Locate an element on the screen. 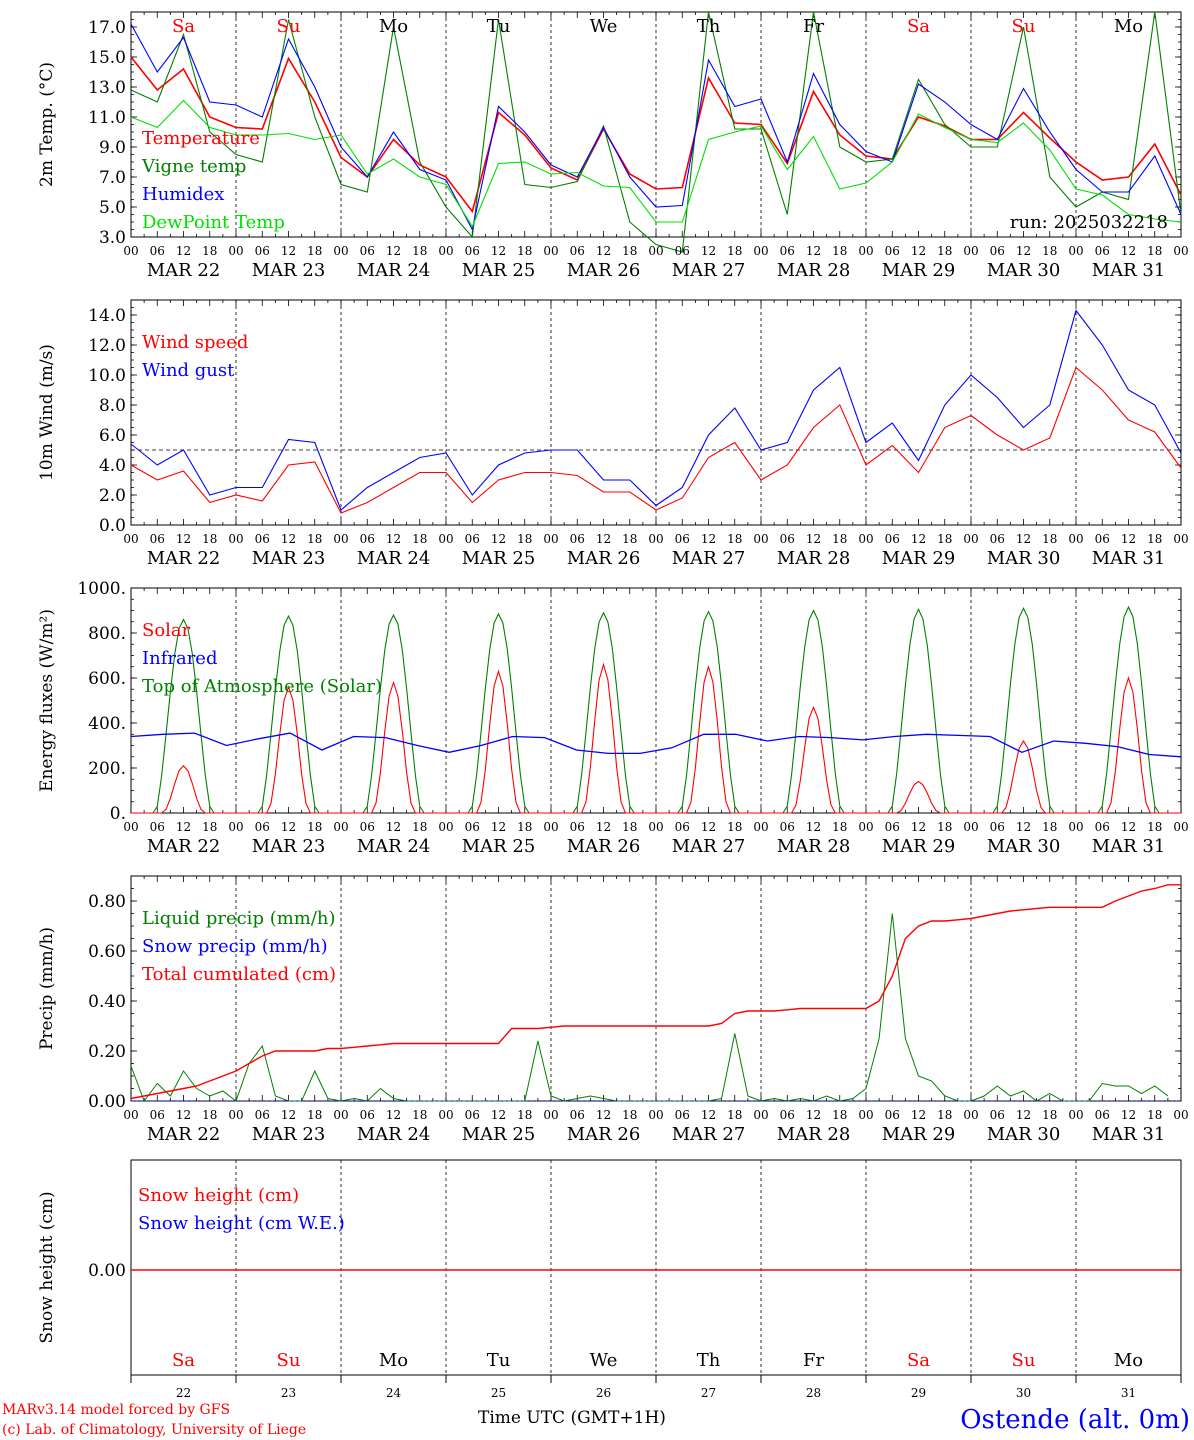 Image resolution: width=1194 pixels, height=1440 pixels. day-number-label: 28 is located at coordinates (813, 1393).